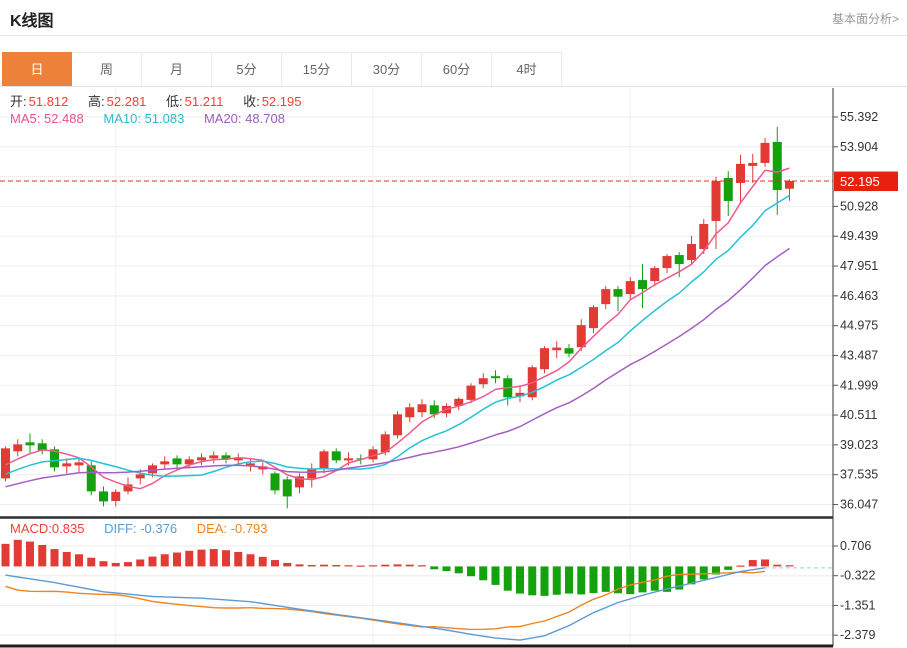 This screenshot has width=907, height=648. I want to click on y-axis-label: 47.951, so click(859, 266).